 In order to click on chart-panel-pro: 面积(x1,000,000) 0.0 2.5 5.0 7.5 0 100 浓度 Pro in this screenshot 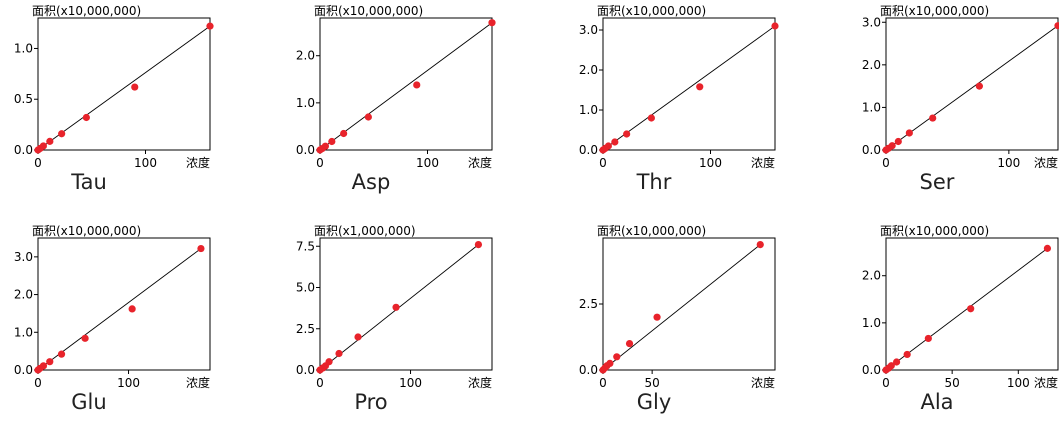, I will do `click(399, 327)`.